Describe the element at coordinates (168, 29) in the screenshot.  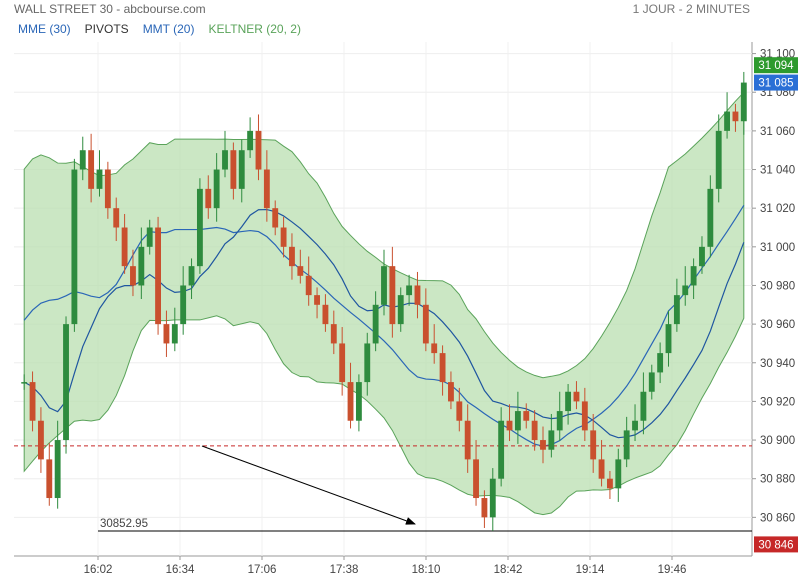
I see `legend-mmt: MMT (20)` at that location.